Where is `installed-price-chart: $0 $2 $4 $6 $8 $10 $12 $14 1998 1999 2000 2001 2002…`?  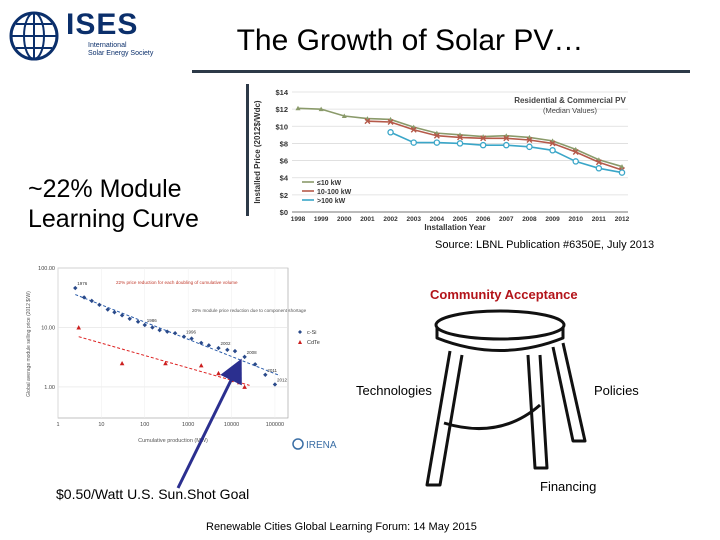 installed-price-chart: $0 $2 $4 $6 $8 $10 $12 $14 1998 1999 2000 2001 2002… is located at coordinates (438, 158).